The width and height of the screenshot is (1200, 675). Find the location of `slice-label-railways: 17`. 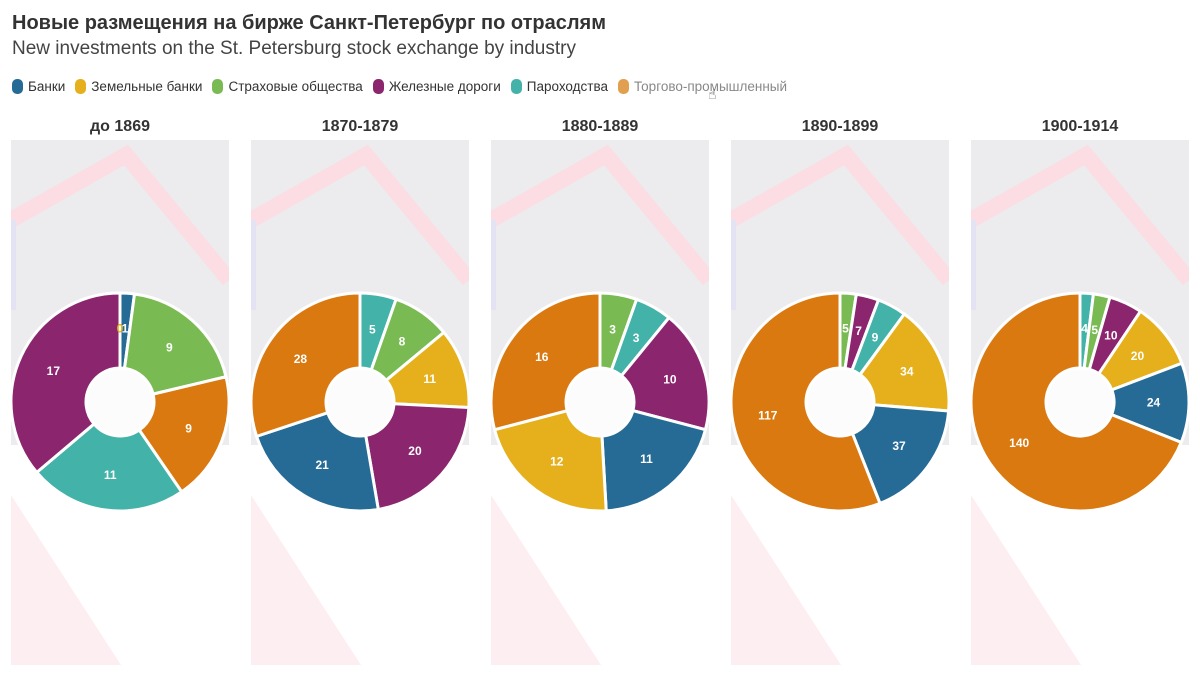

slice-label-railways: 17 is located at coordinates (54, 371).